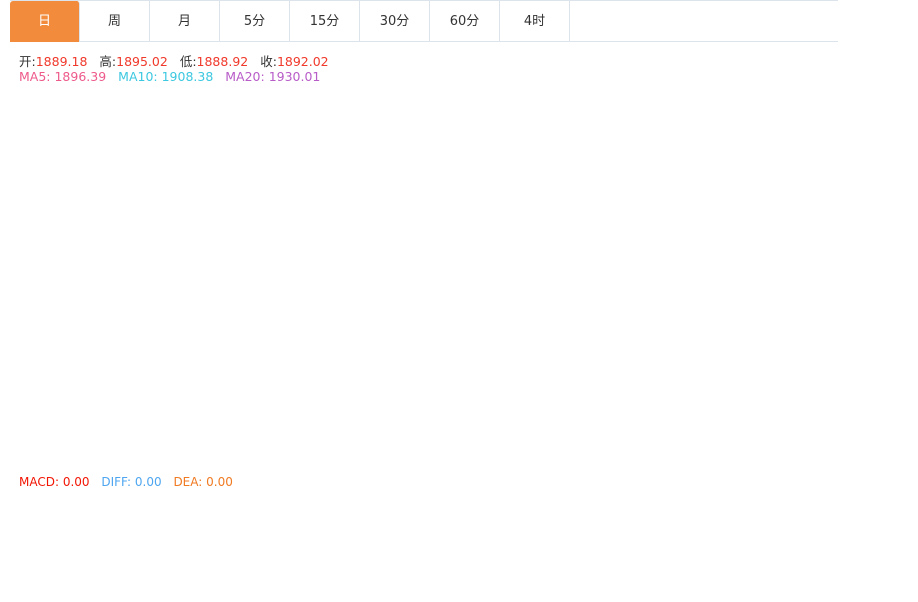 This screenshot has height=602, width=918. I want to click on price-axis-label: 1913.05, so click(871, 371).